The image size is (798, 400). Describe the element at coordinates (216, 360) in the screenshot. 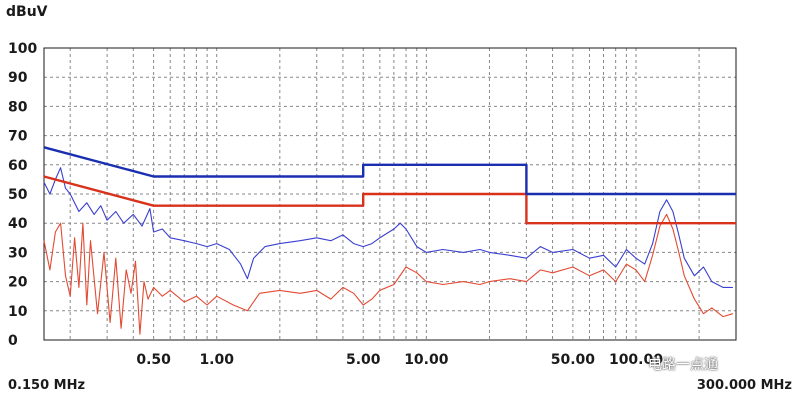

I see `x-tick-label: 1.00` at that location.